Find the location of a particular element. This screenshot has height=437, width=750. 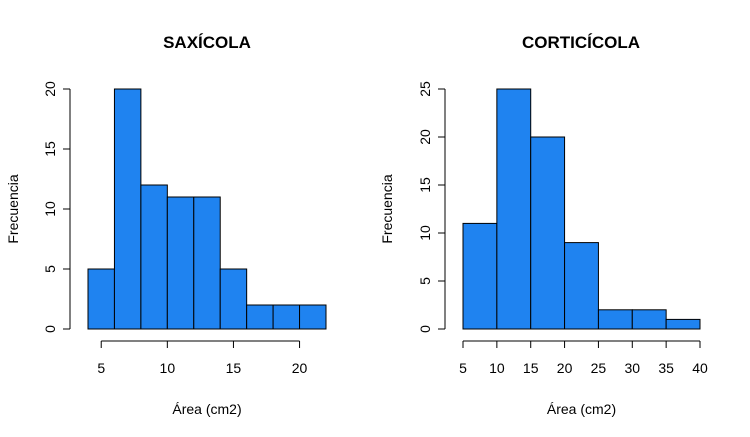

chart-title: CORTICÍCOLA is located at coordinates (581, 42).